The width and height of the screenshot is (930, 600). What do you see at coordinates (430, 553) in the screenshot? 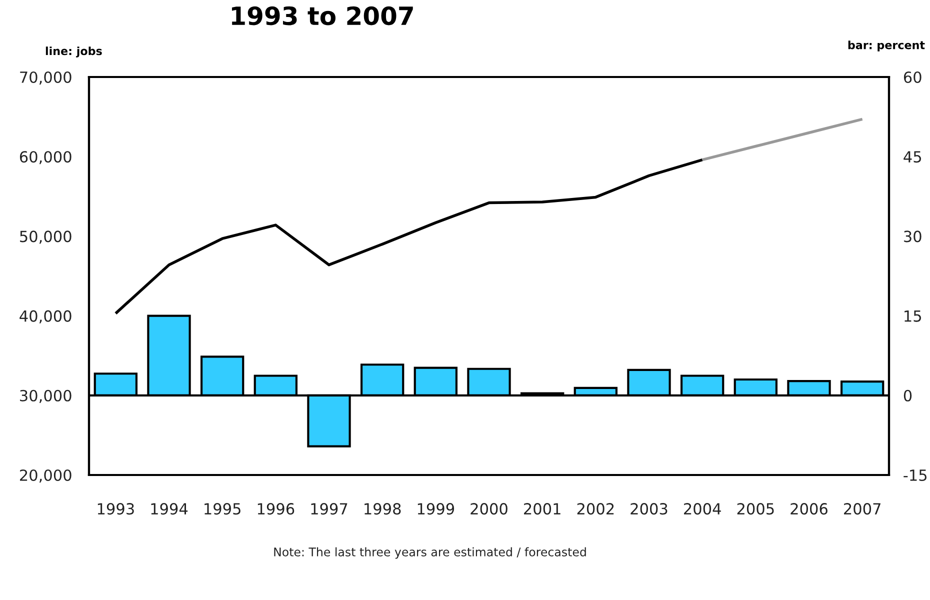
I see `text: Note: The last three years are estimated / forecasted` at bounding box center [430, 553].